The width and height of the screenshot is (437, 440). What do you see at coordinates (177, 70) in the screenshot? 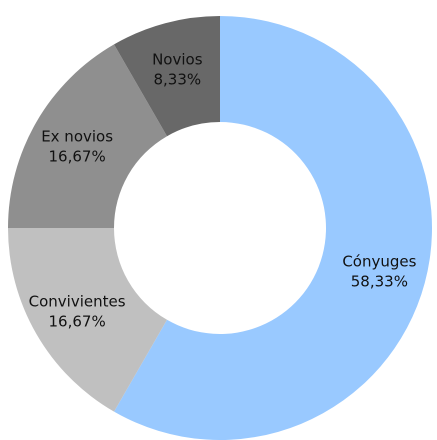
I see `slice-label-novios: Novios 8,33%` at bounding box center [177, 70].